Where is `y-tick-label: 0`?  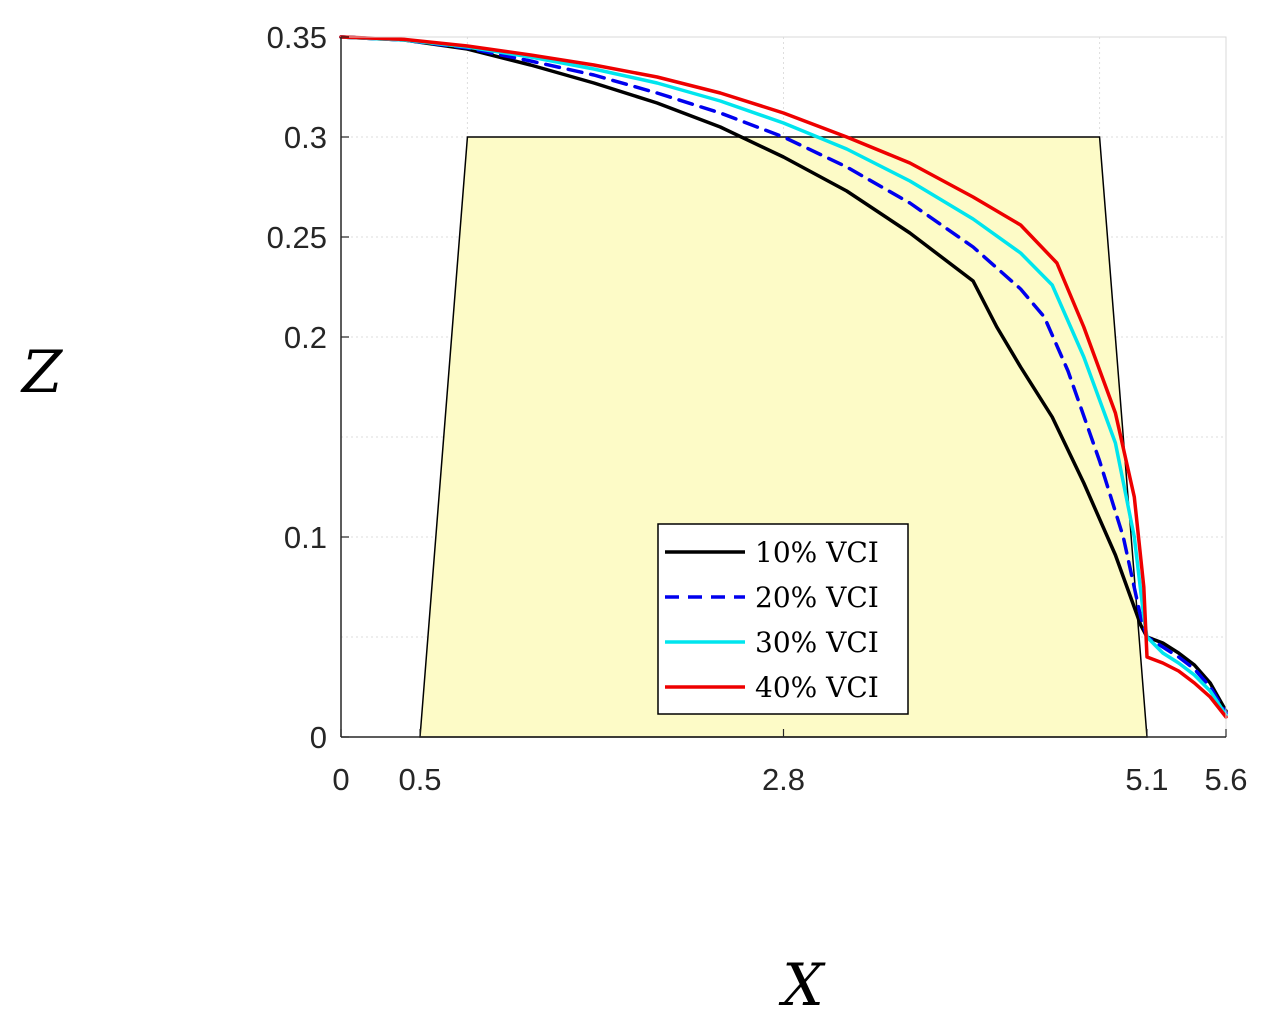 y-tick-label: 0 is located at coordinates (318, 737).